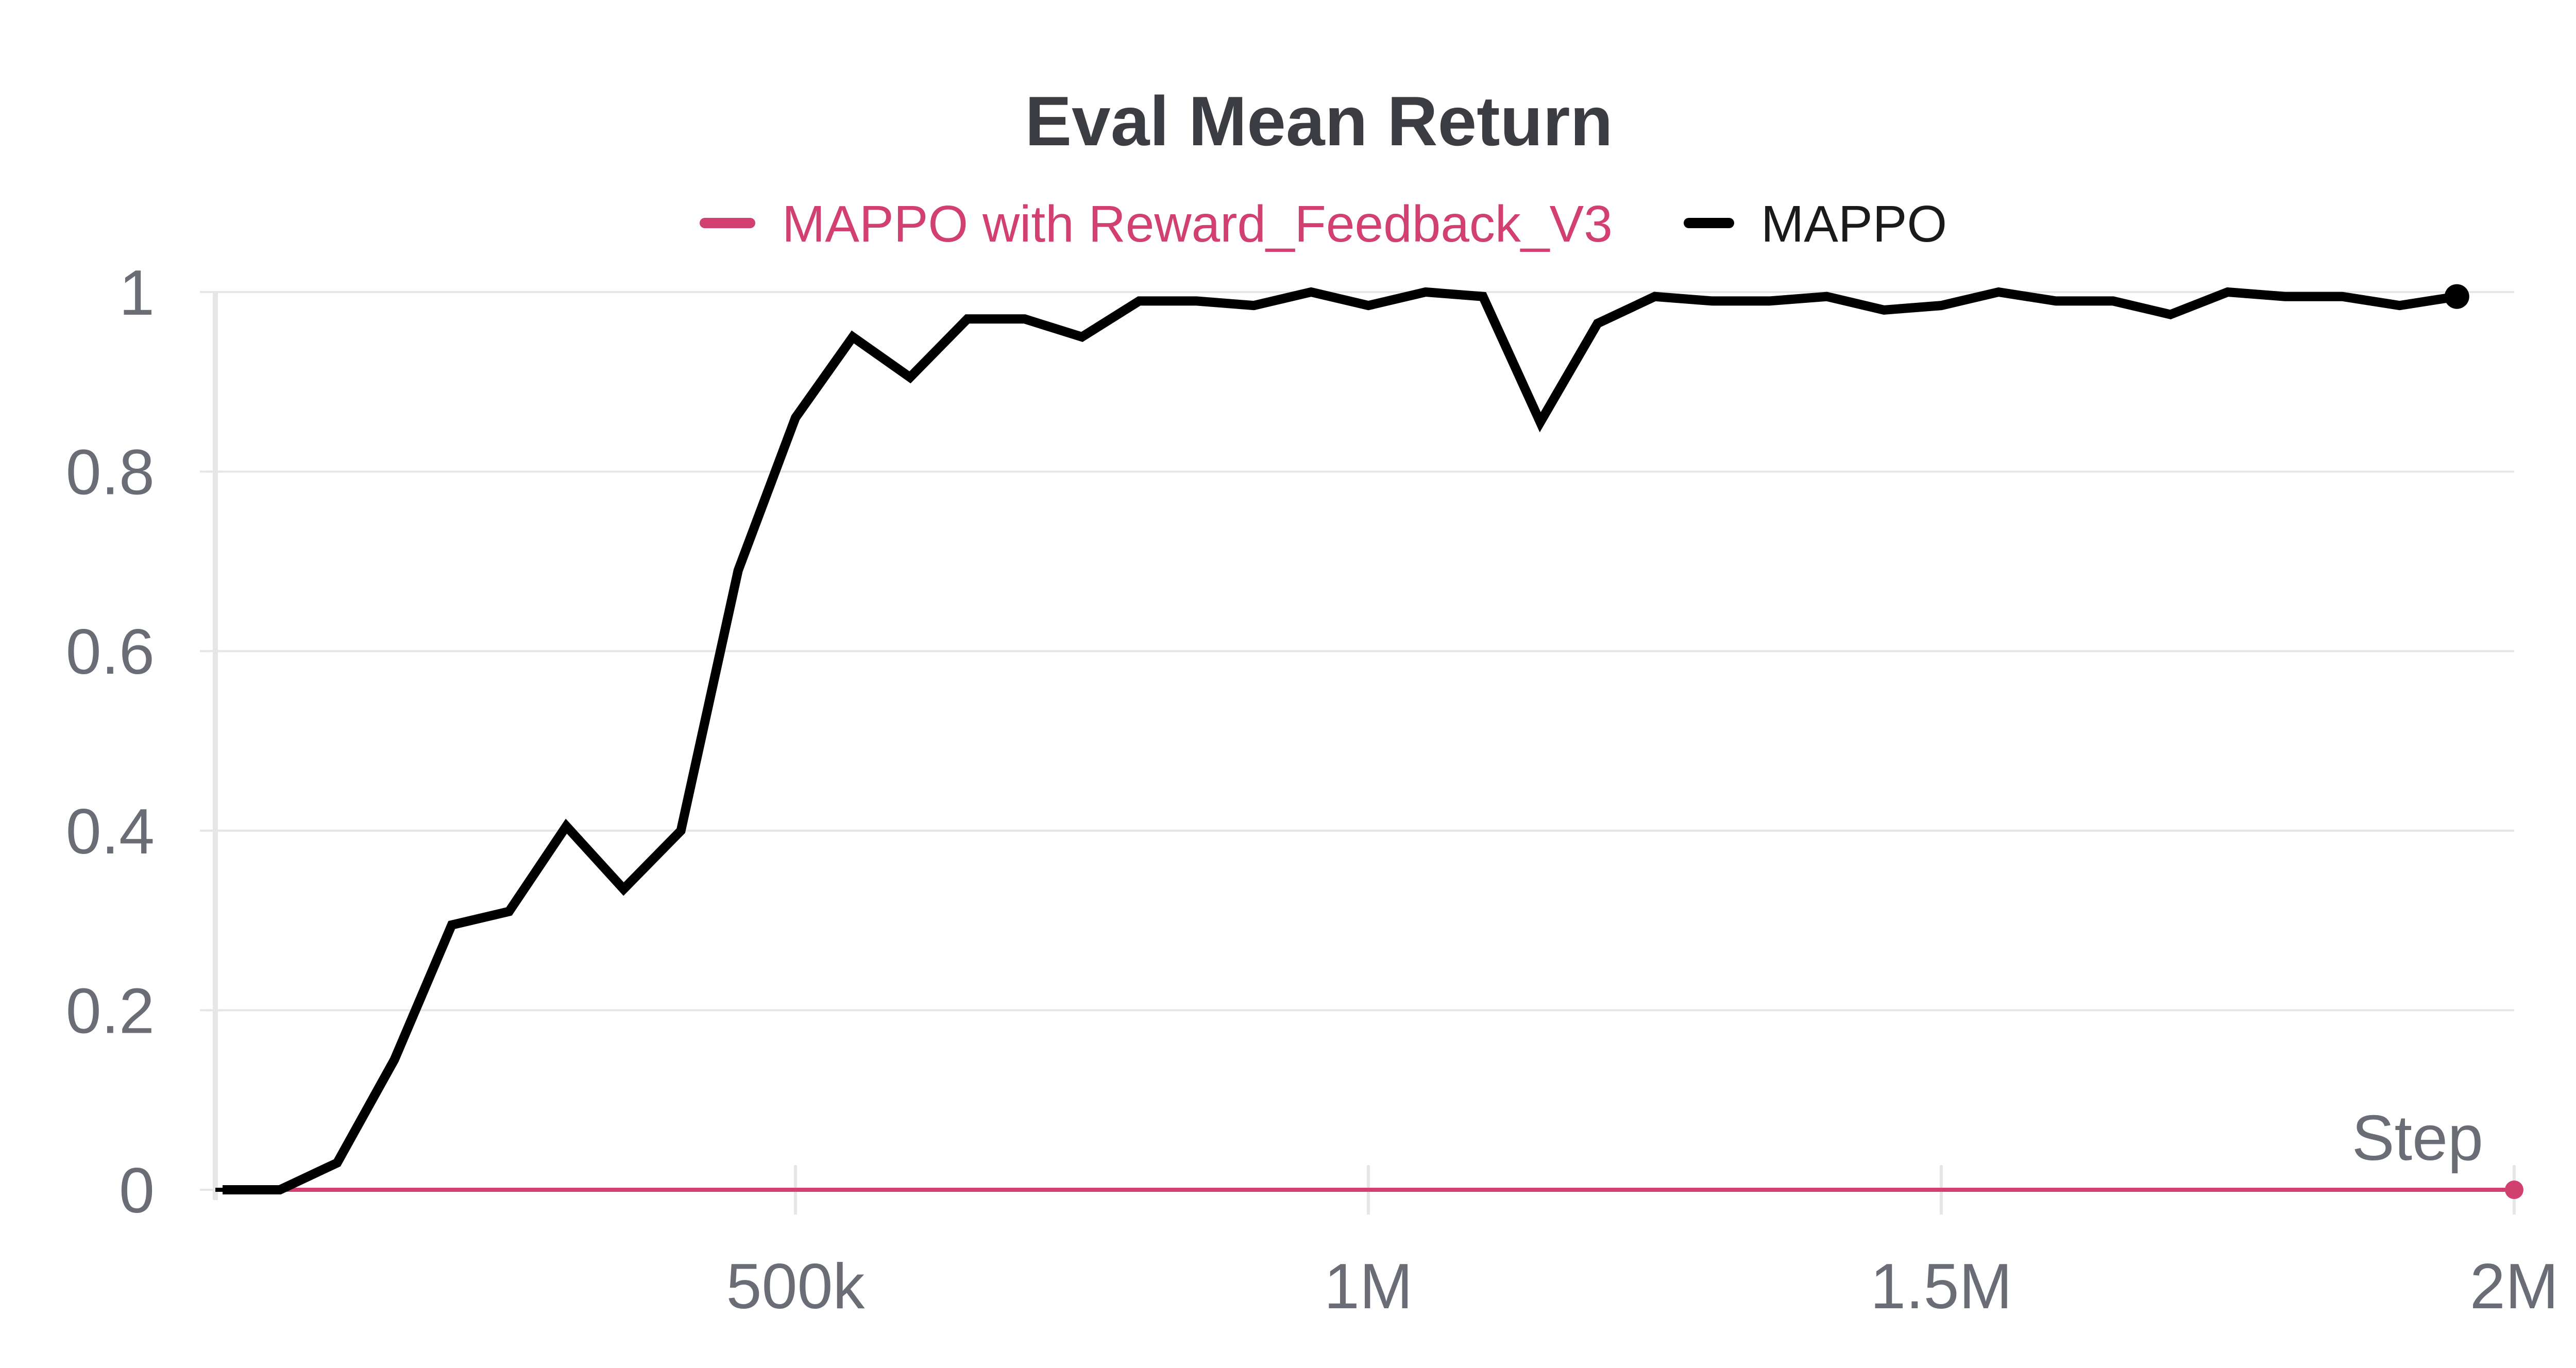 Image resolution: width=2576 pixels, height=1368 pixels. What do you see at coordinates (1373, 1190) in the screenshot?
I see `series-mappo-with-reward-feedback-v3` at bounding box center [1373, 1190].